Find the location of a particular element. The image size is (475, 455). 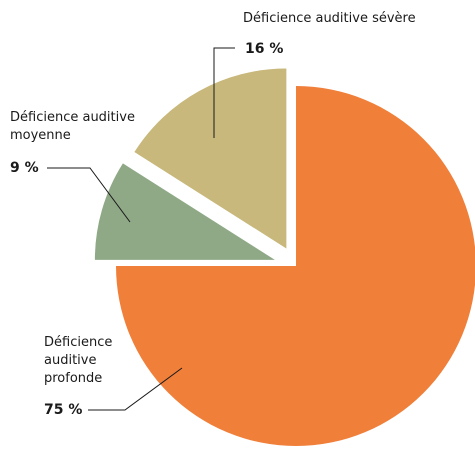

value-label-moyenne: 9 % is located at coordinates (24, 168).